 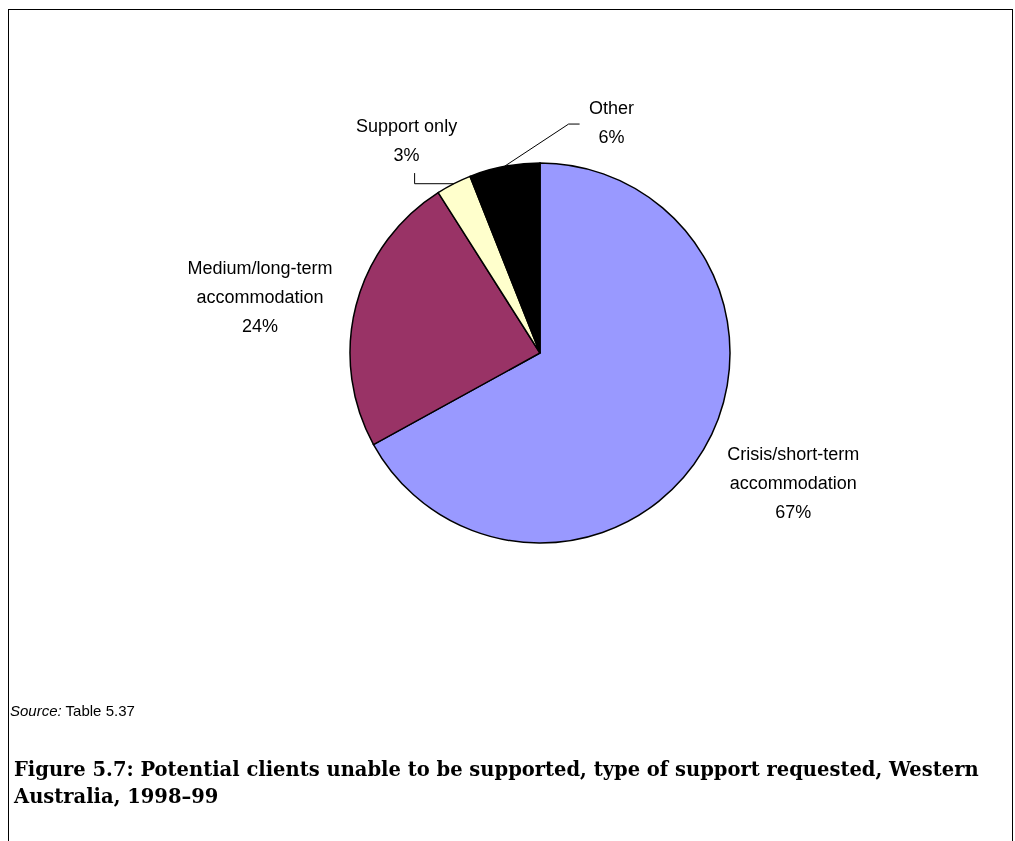 What do you see at coordinates (497, 783) in the screenshot?
I see `text: Figure 5.7: Potential clients unable to be supported, type of support requested, Western Australia, 1998–99` at bounding box center [497, 783].